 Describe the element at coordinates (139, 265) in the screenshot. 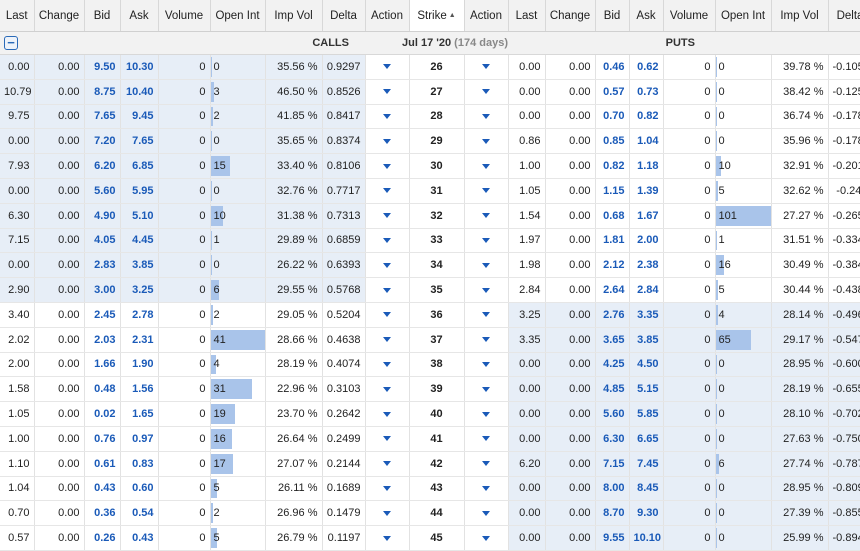

I see `call-ask: 3.85` at that location.